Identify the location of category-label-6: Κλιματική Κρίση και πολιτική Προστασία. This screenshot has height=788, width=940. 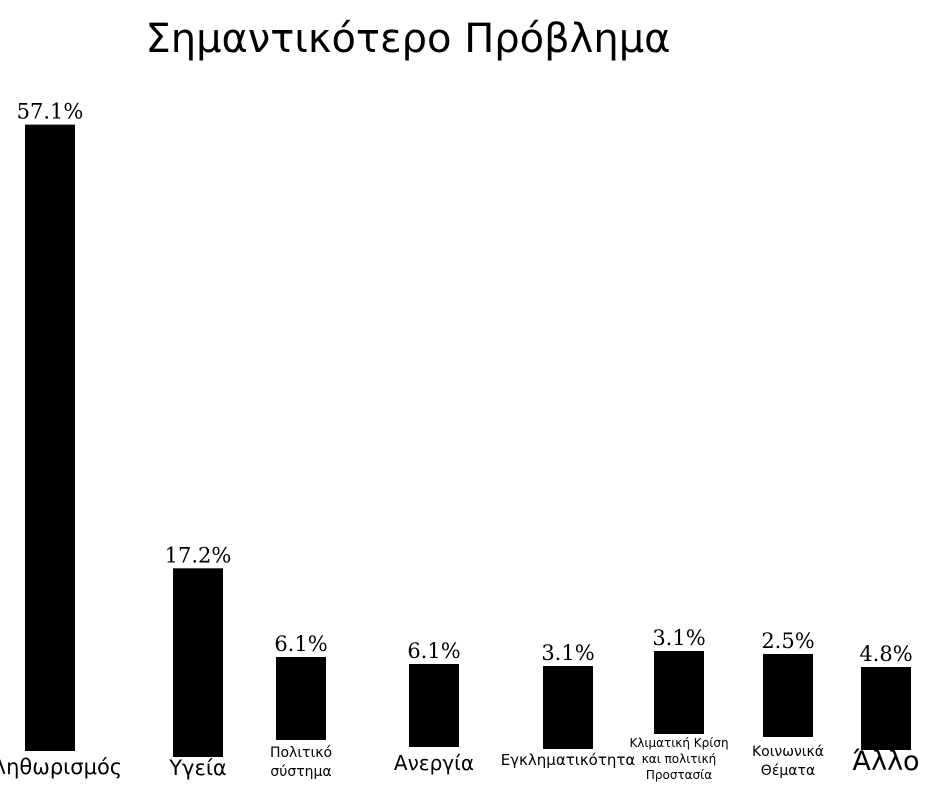
(678, 759).